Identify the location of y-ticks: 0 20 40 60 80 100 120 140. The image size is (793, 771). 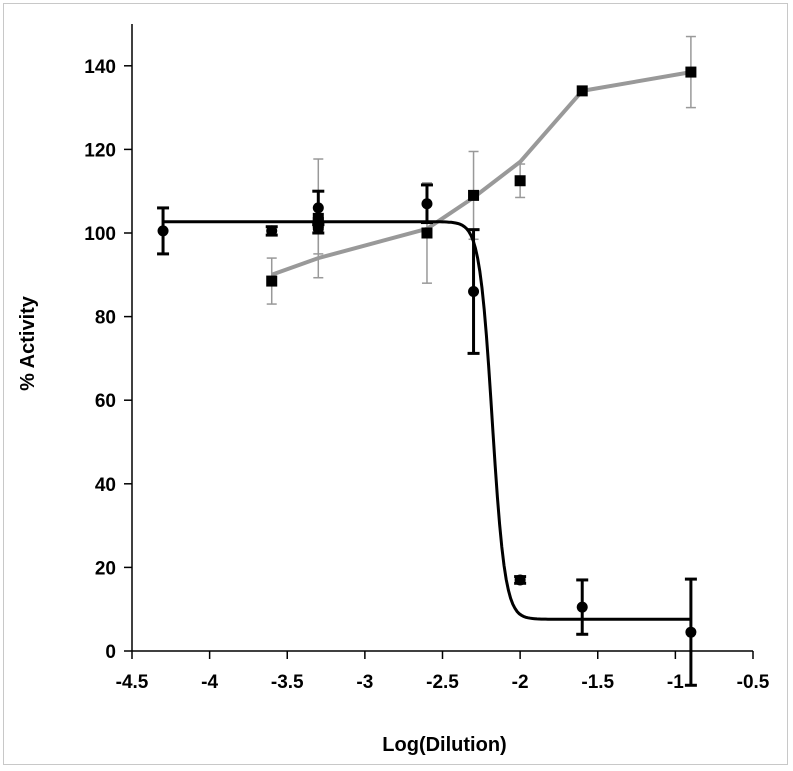
(108, 360).